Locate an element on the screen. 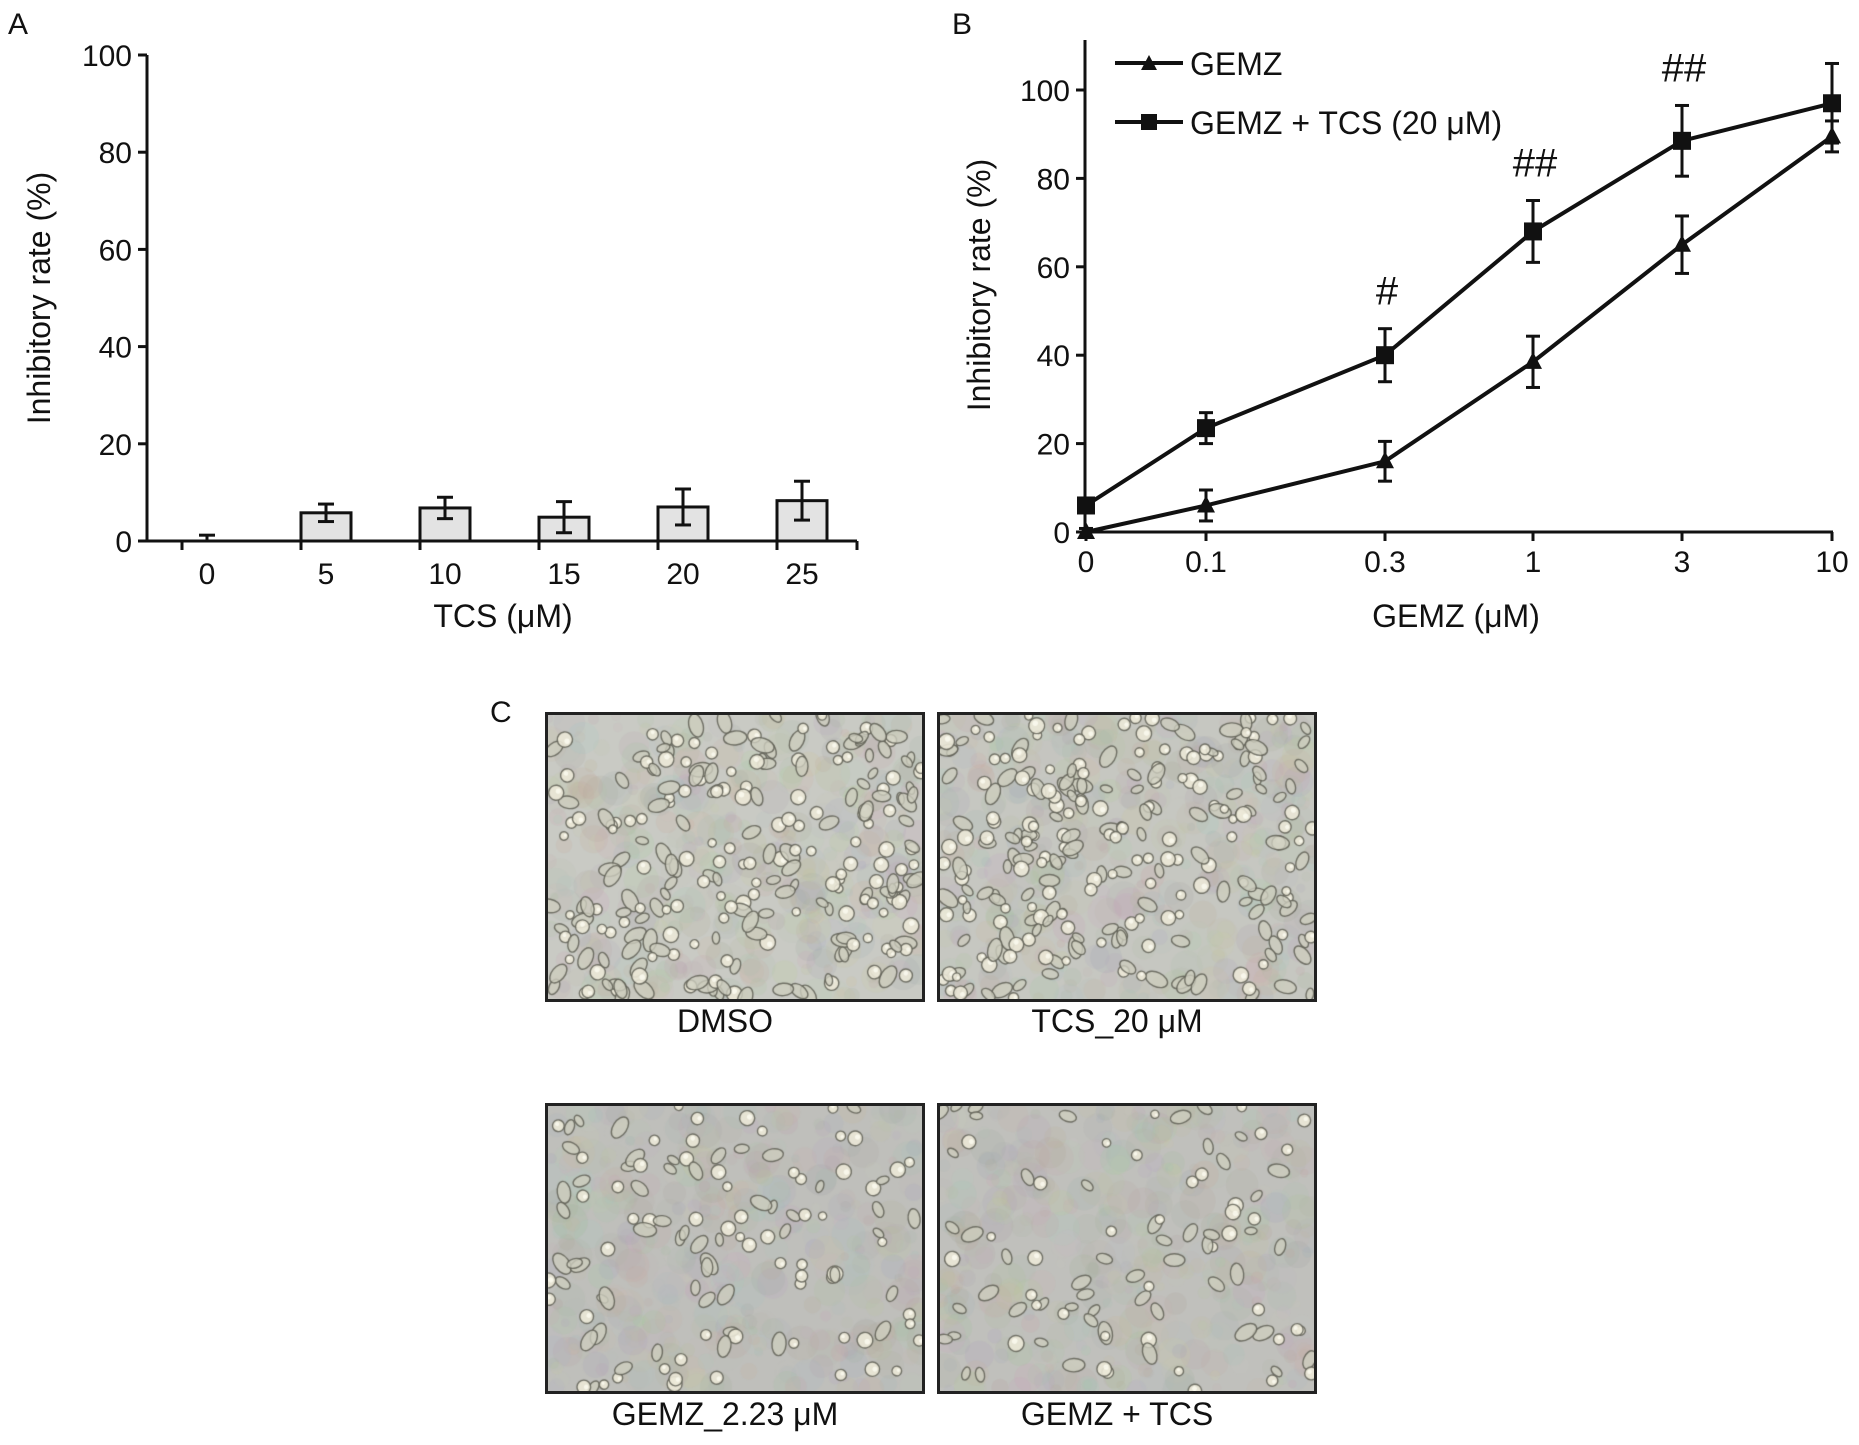  micrograph-dmso is located at coordinates (735, 857).